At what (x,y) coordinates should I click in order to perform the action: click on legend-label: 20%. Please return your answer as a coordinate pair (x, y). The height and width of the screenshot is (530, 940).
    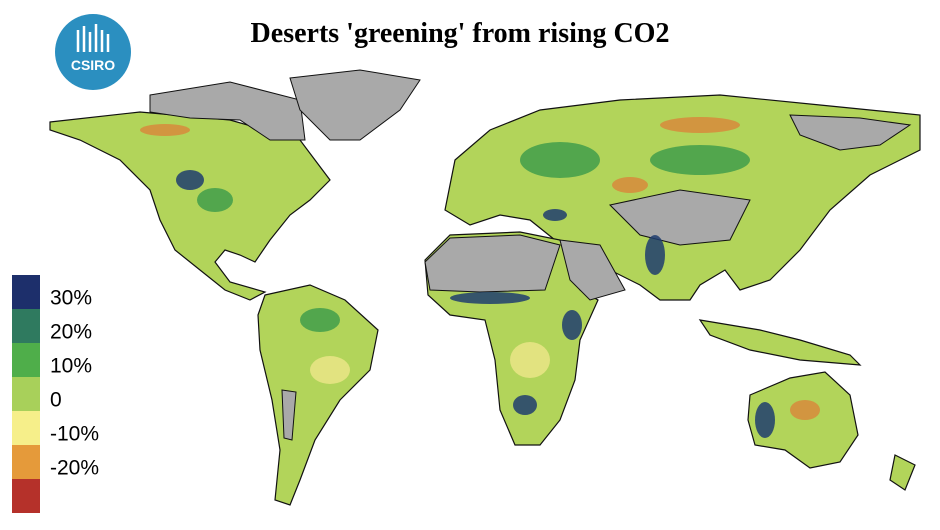
    Looking at the image, I should click on (71, 331).